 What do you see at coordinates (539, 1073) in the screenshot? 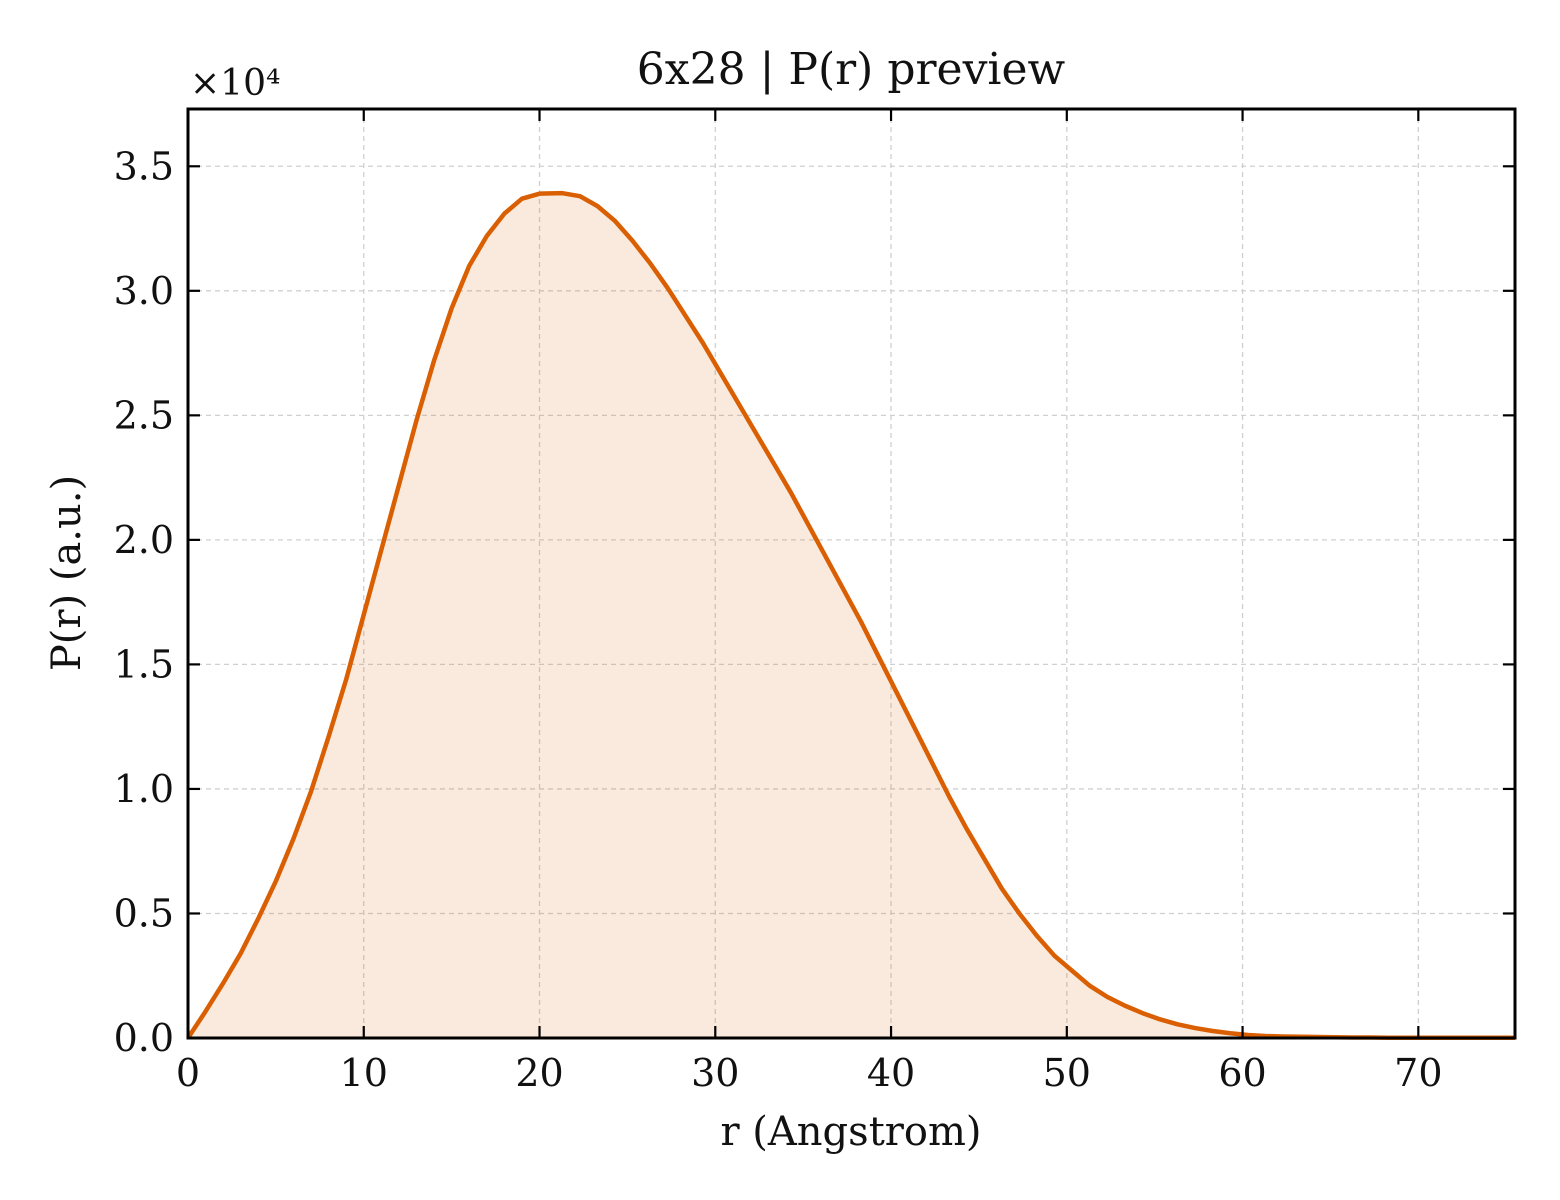
I see `x-tick-label: 20` at bounding box center [539, 1073].